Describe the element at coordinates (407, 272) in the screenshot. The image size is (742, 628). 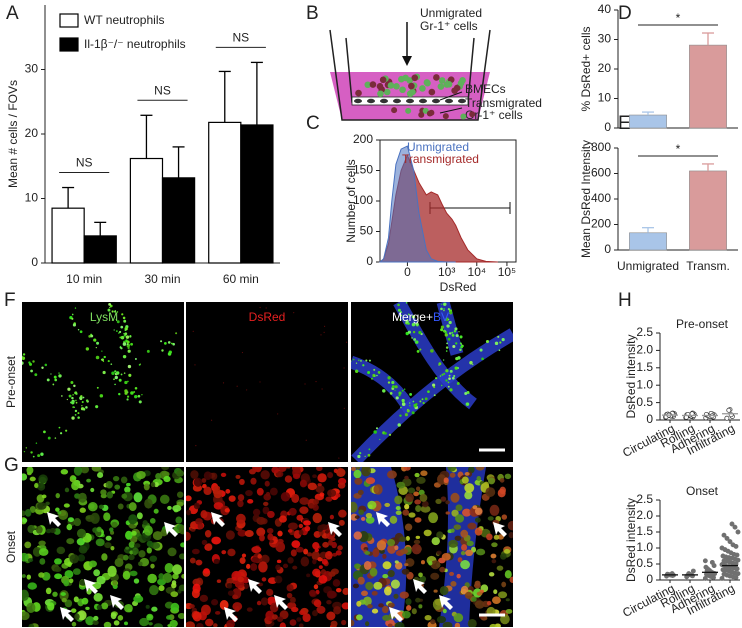
I see `x-tick-label: 0` at that location.